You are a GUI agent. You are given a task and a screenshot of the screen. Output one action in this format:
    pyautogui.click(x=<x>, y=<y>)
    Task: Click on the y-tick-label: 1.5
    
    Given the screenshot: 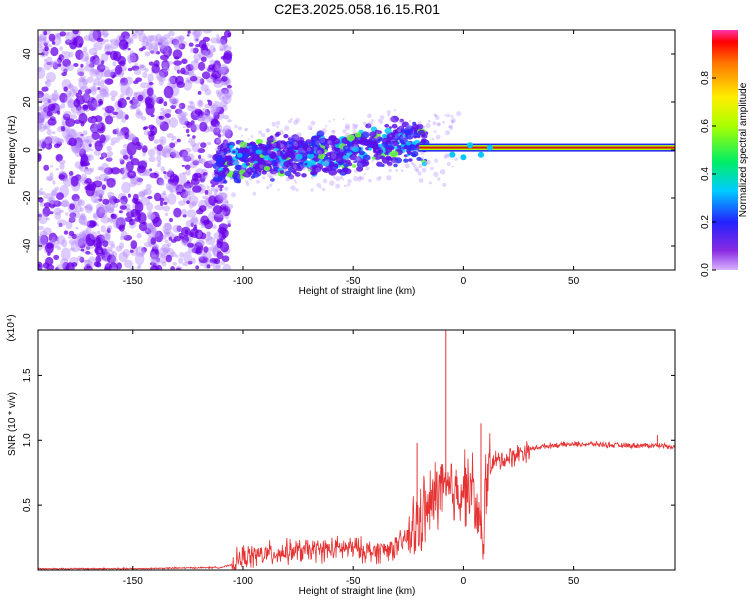 What is the action you would take?
    pyautogui.click(x=27, y=375)
    